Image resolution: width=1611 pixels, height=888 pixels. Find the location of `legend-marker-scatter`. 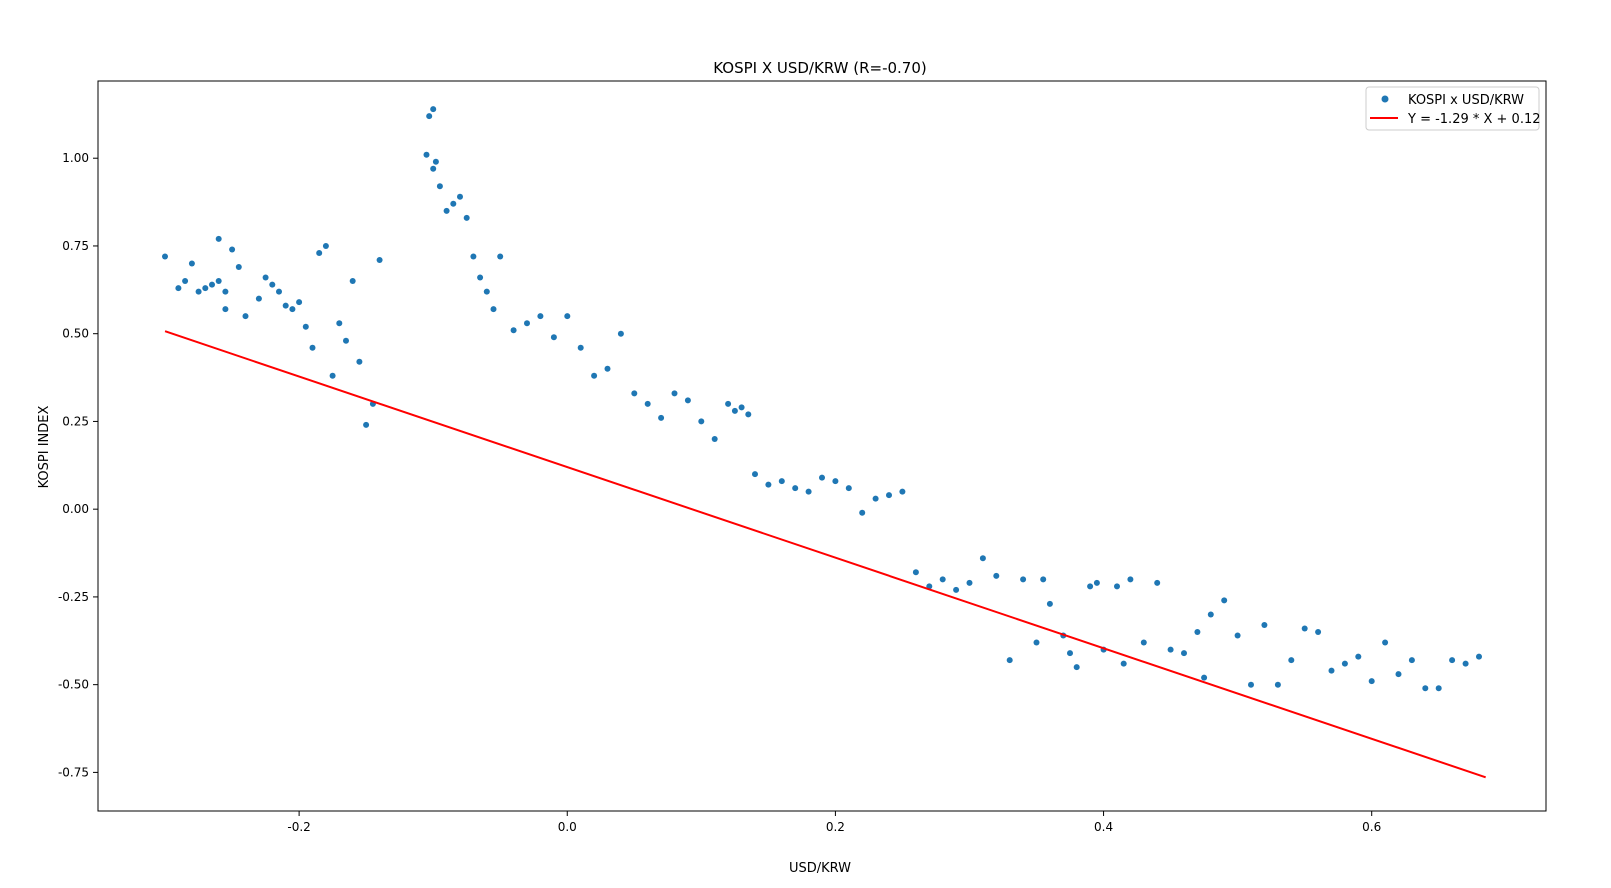

legend-marker-scatter is located at coordinates (1385, 99).